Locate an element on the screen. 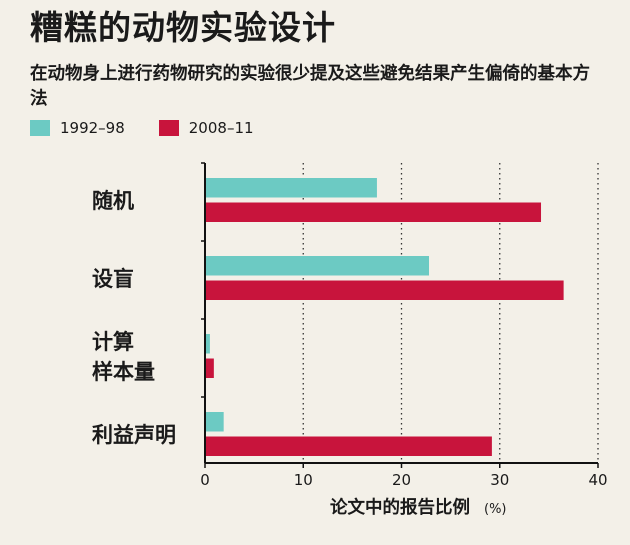 The image size is (630, 545). x-tick-label-10: 10 is located at coordinates (303, 480).